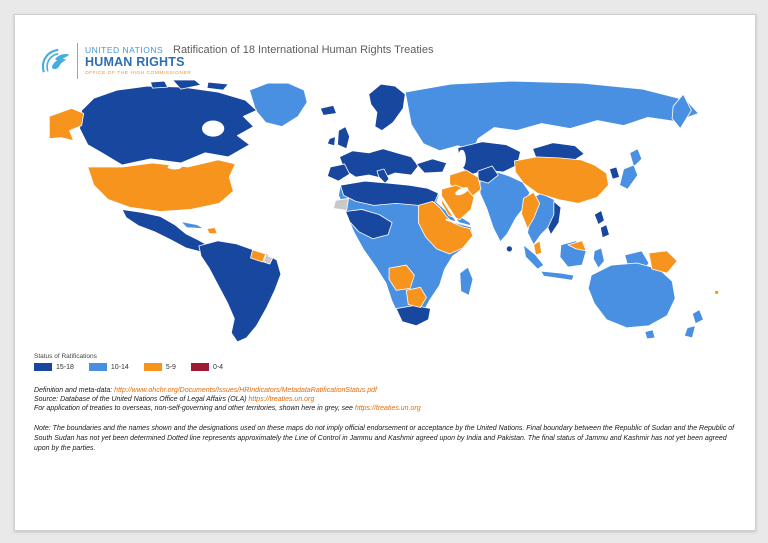 This screenshot has width=768, height=543. I want to click on water-details, so click(320, 174).